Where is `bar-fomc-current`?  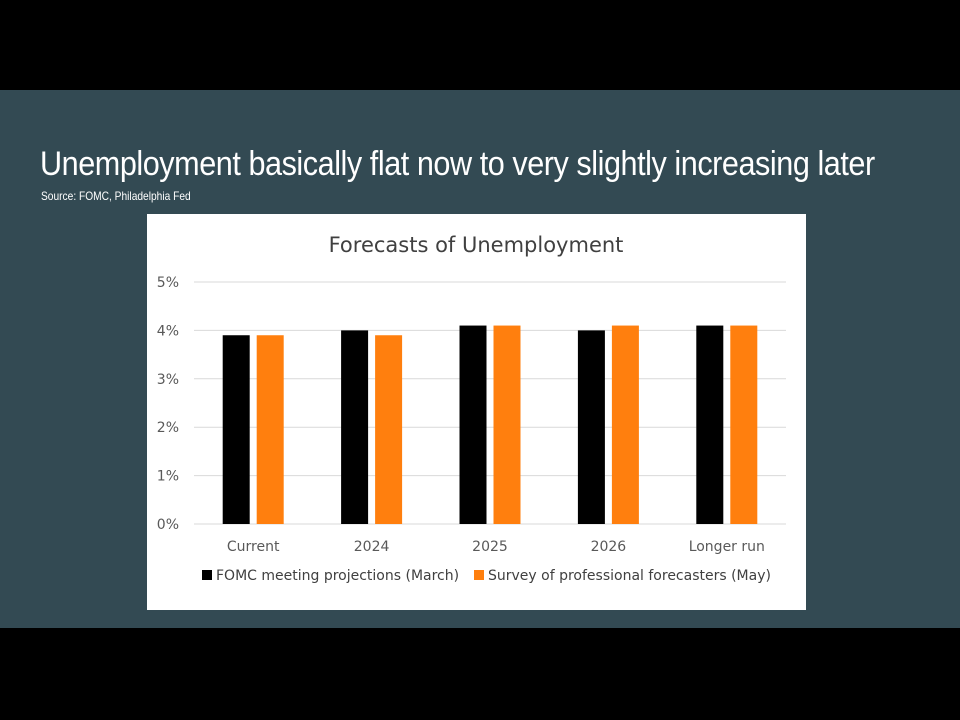 bar-fomc-current is located at coordinates (236, 429).